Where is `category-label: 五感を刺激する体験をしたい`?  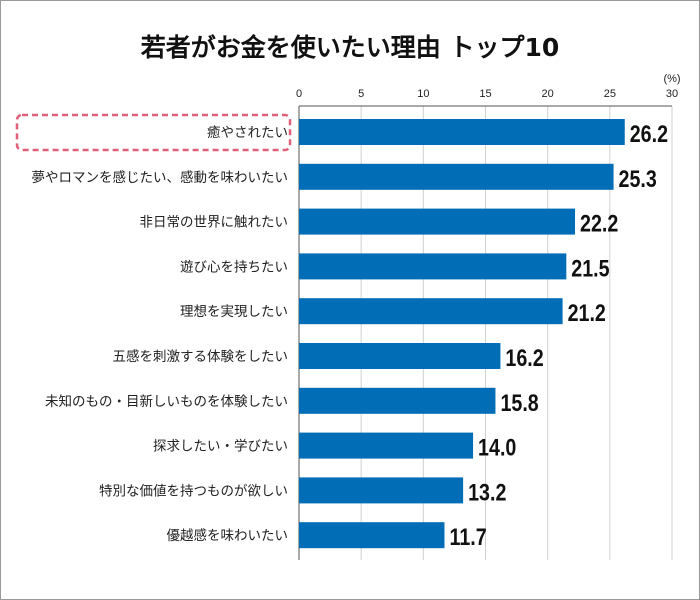
category-label: 五感を刺激する体験をしたい is located at coordinates (201, 356).